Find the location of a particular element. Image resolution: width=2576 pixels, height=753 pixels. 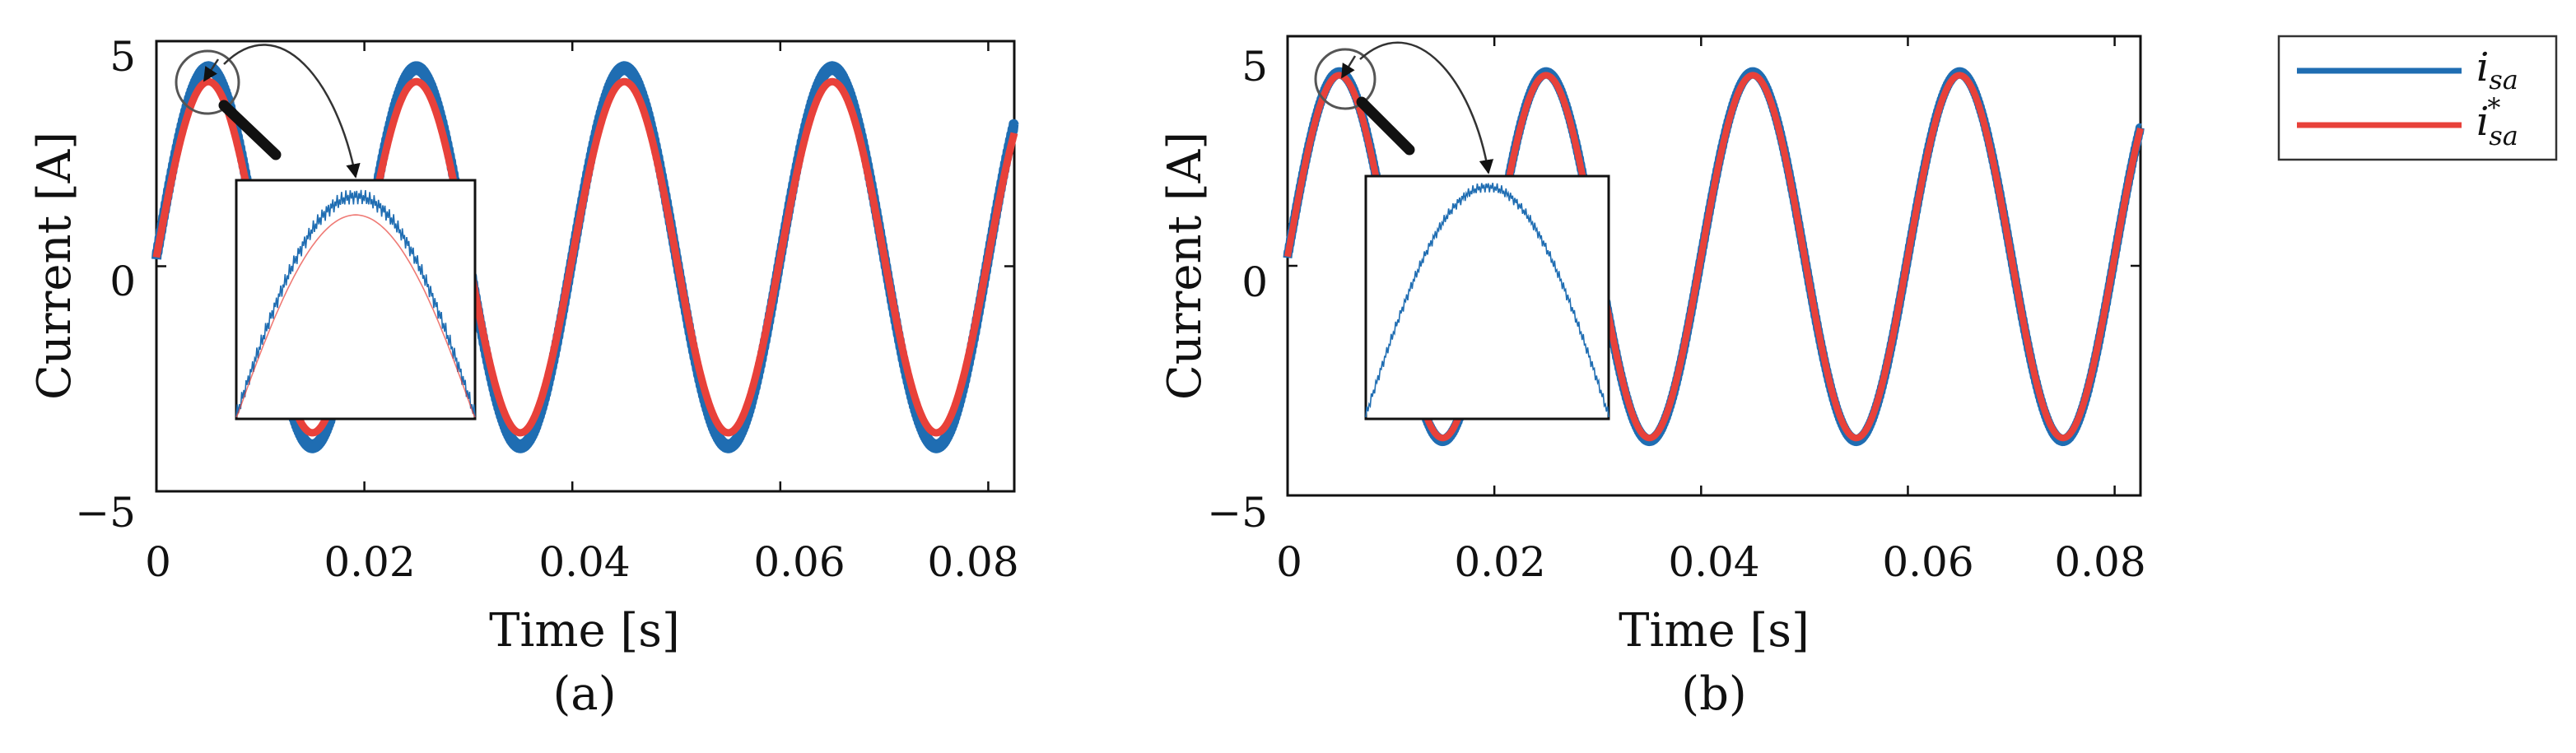

legend-label: isa is located at coordinates (2497, 69).